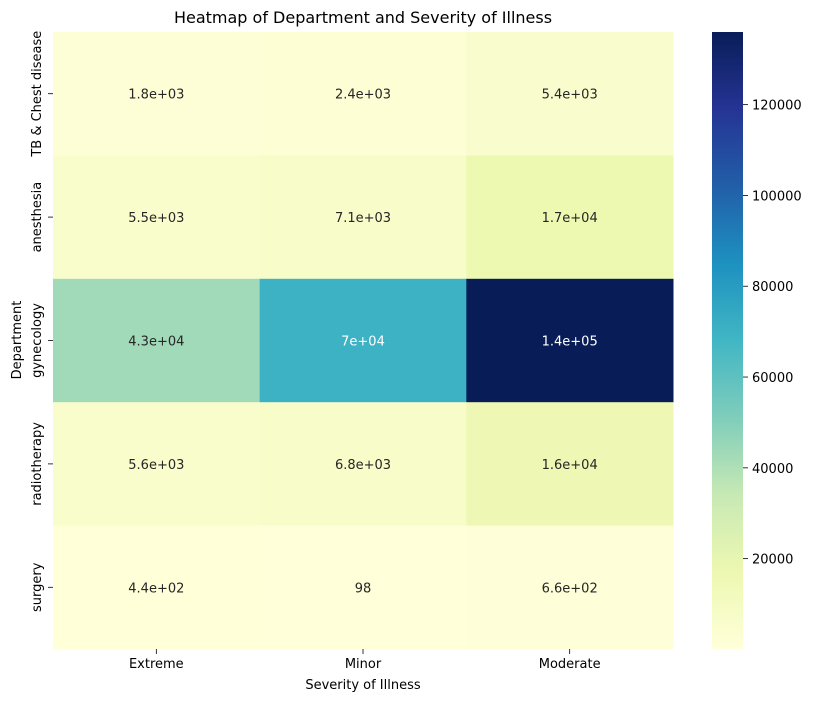 The height and width of the screenshot is (701, 815). I want to click on colorbar-tick-label: 100000, so click(777, 196).